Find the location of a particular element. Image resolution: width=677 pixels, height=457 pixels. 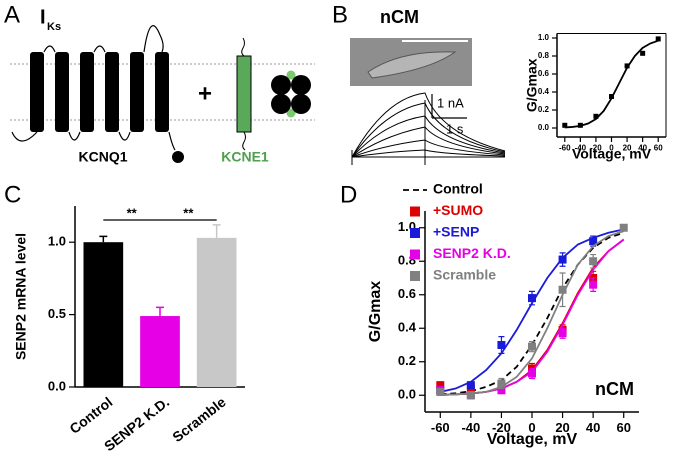

x-tick-label: Scramble is located at coordinates (199, 420).